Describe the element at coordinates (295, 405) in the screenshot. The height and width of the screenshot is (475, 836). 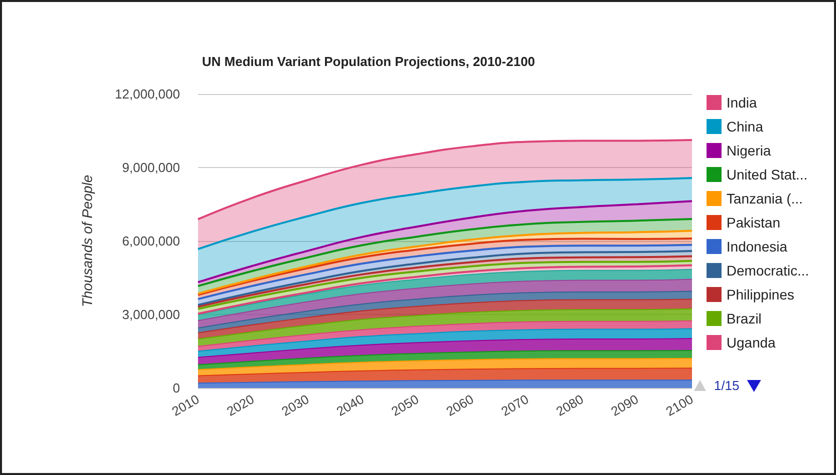
I see `x-tick-label: 2030` at that location.